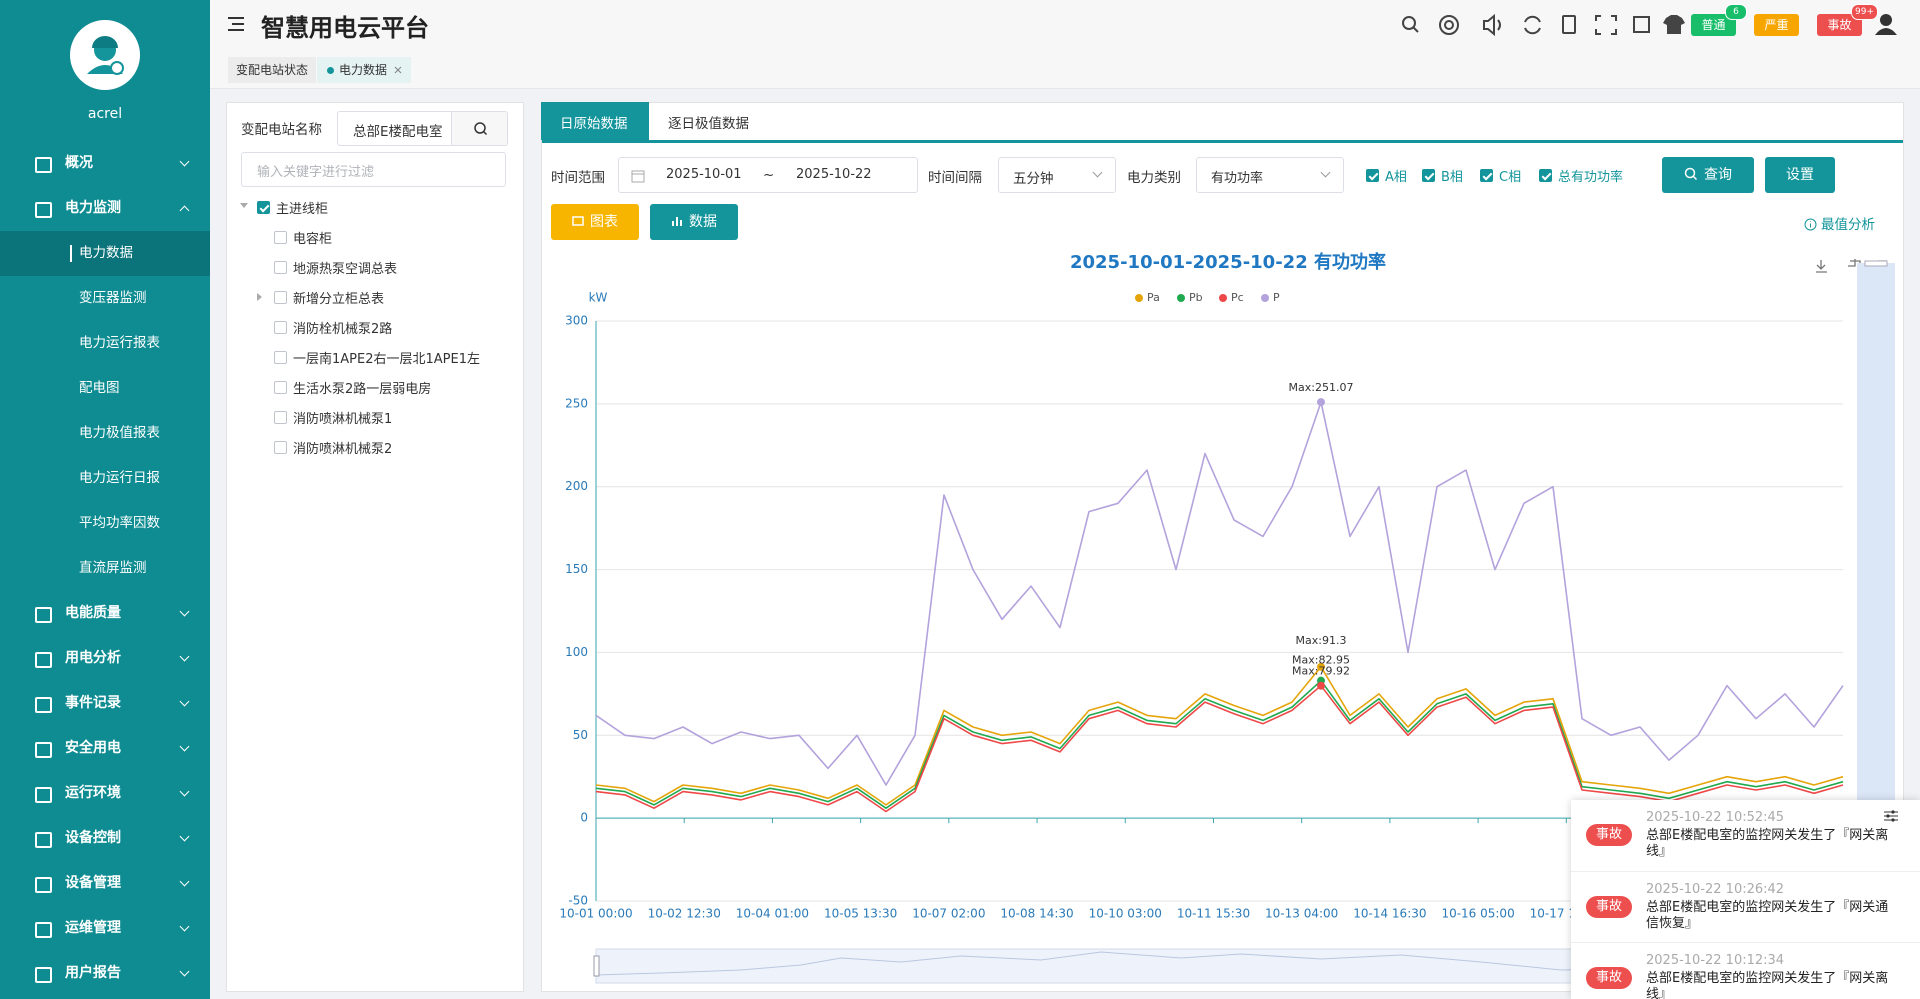 The width and height of the screenshot is (1920, 999). What do you see at coordinates (105, 208) in the screenshot?
I see `menu-item: 电力监测` at bounding box center [105, 208].